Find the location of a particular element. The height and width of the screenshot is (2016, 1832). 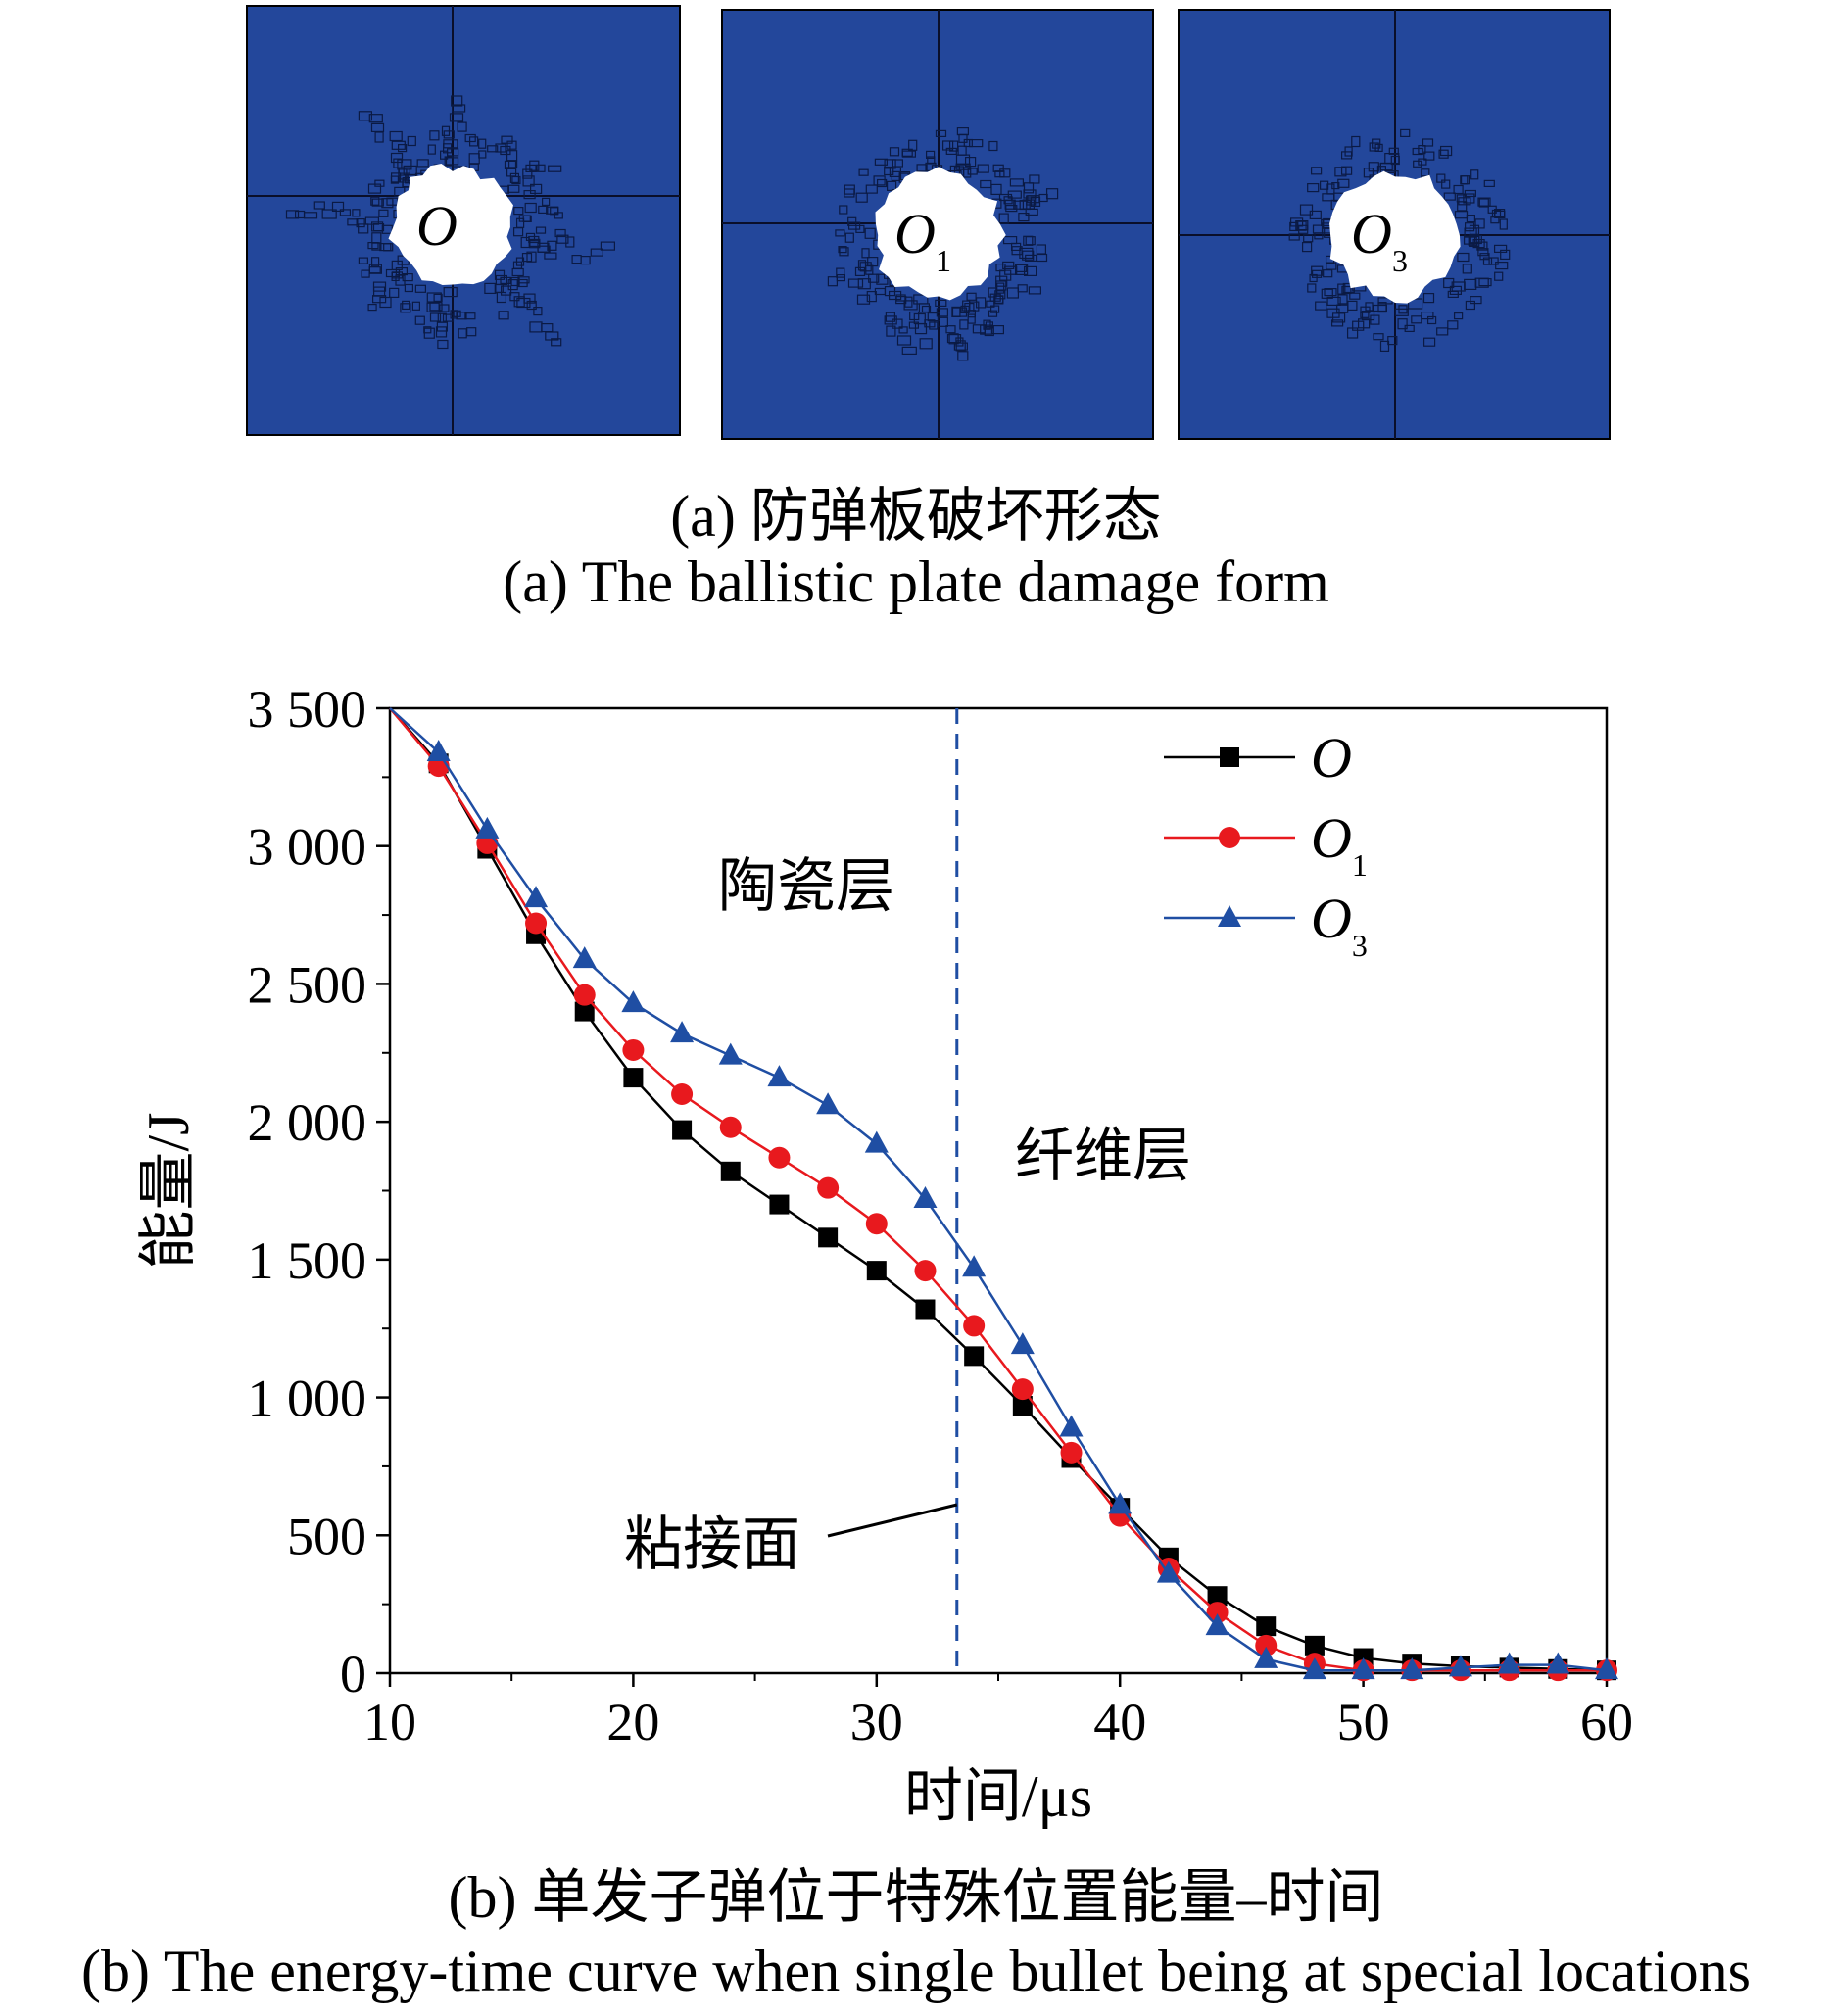

penetration-hole is located at coordinates (1395, 237).